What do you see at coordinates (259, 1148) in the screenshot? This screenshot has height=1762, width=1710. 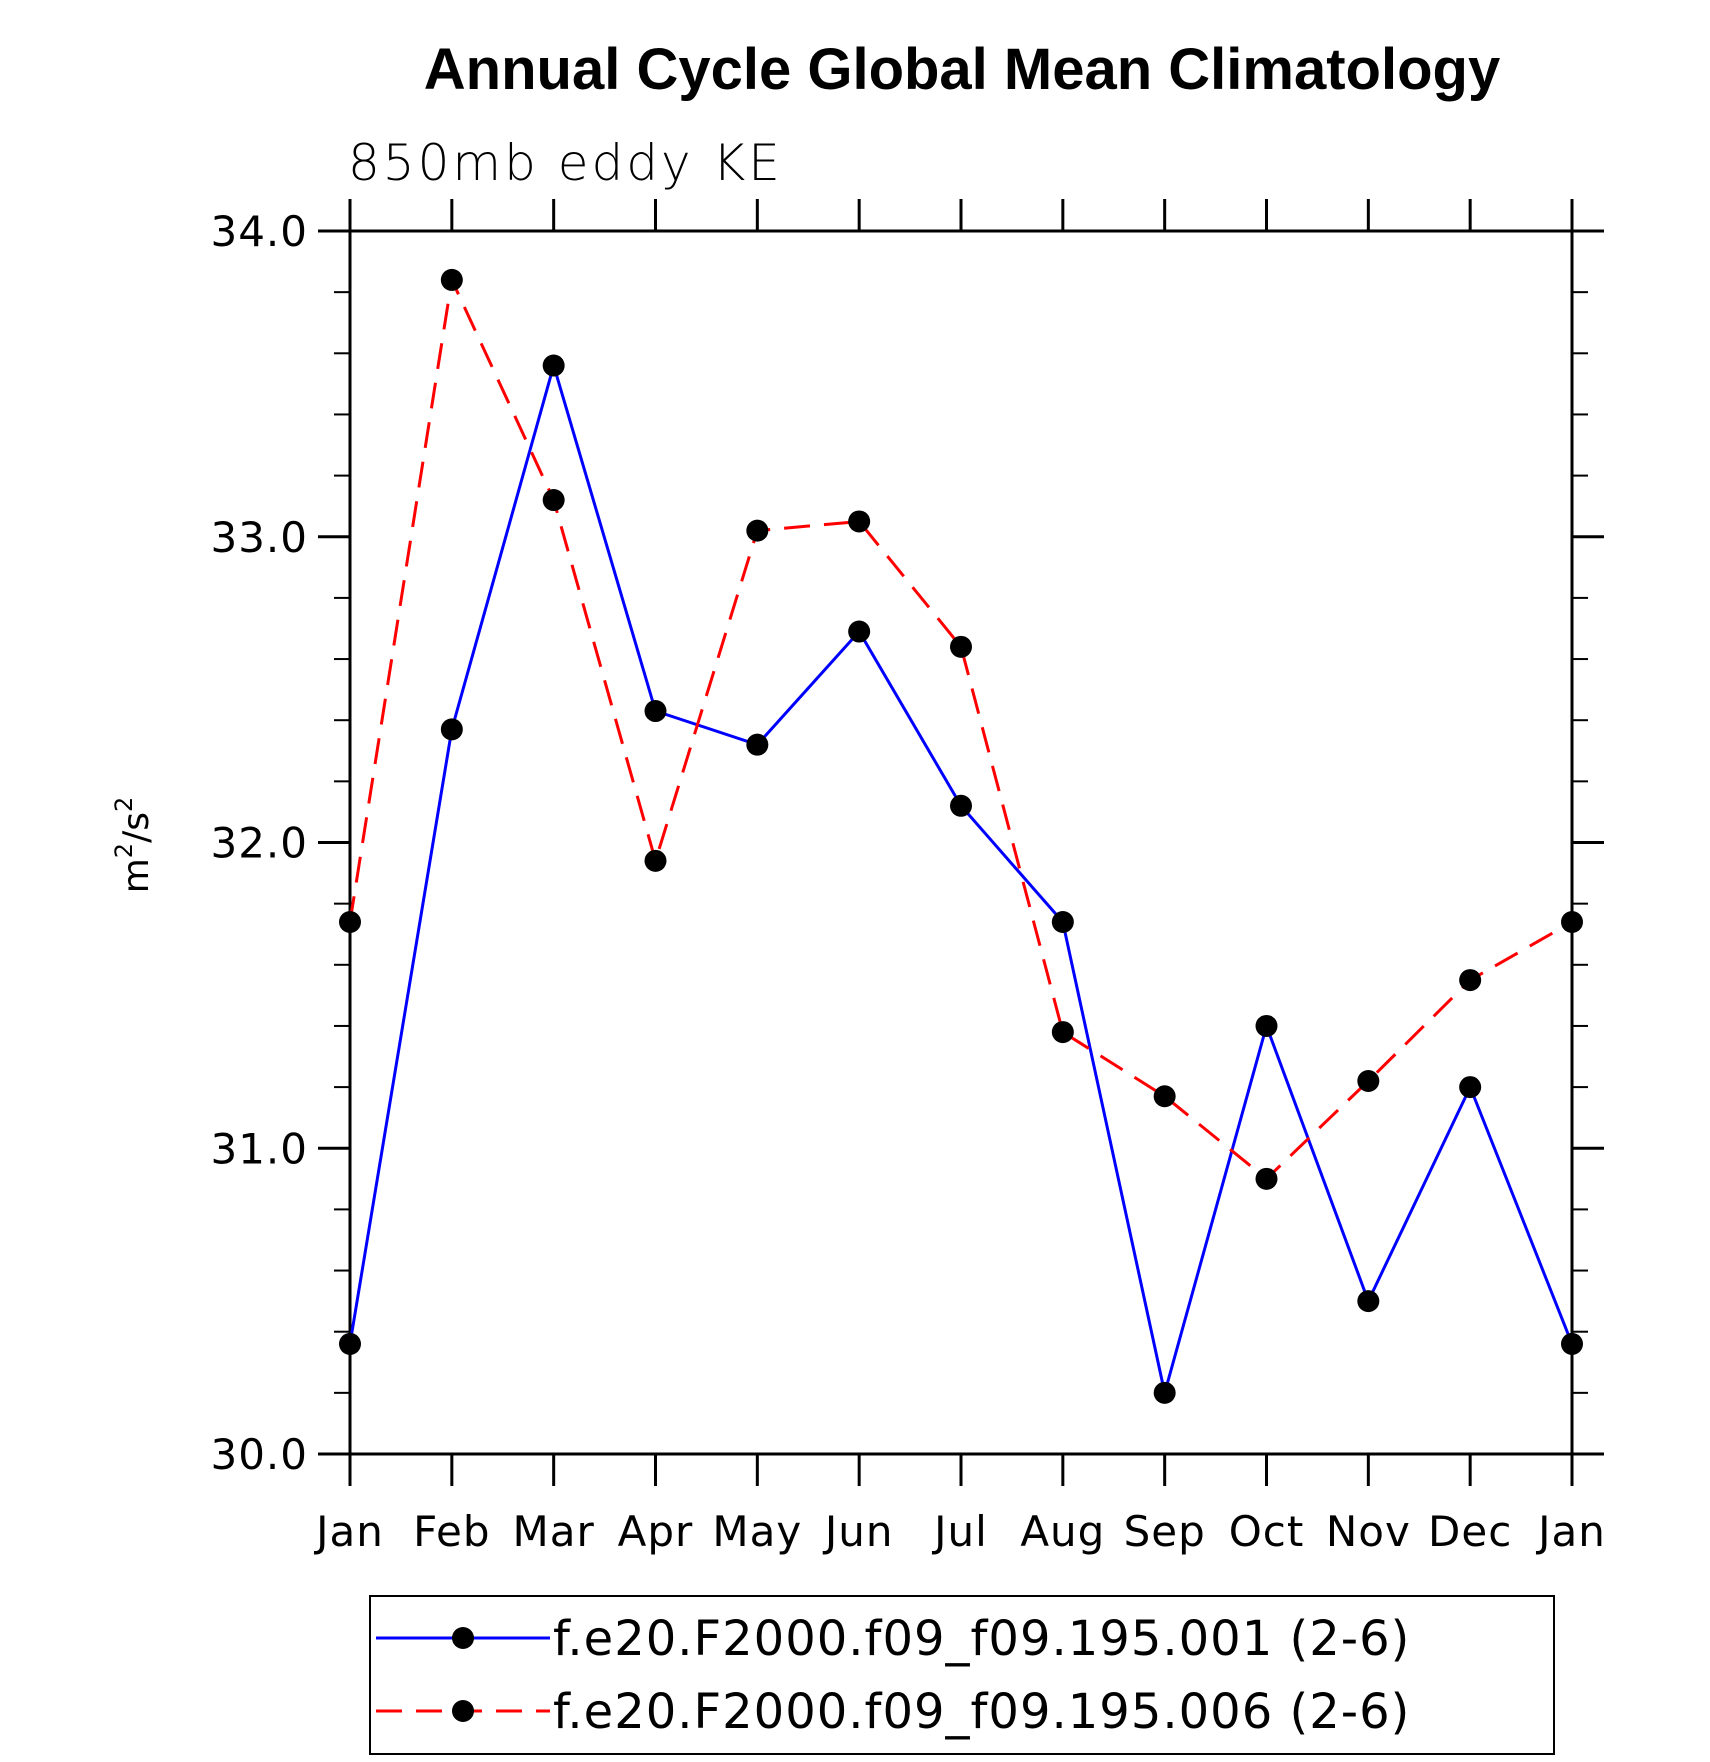 I see `y-tick-label: 31.0` at bounding box center [259, 1148].